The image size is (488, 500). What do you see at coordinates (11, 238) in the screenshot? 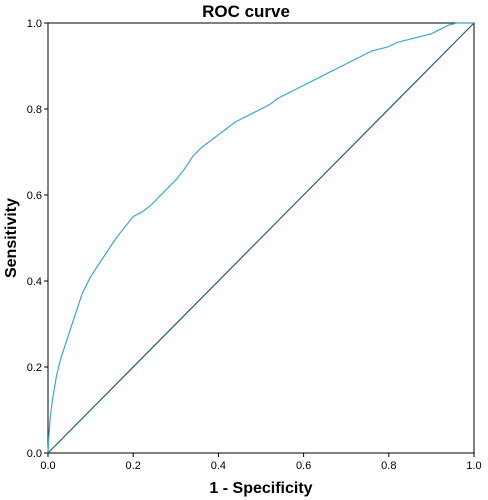
I see `y-axis-label: Sensitivity` at bounding box center [11, 238].